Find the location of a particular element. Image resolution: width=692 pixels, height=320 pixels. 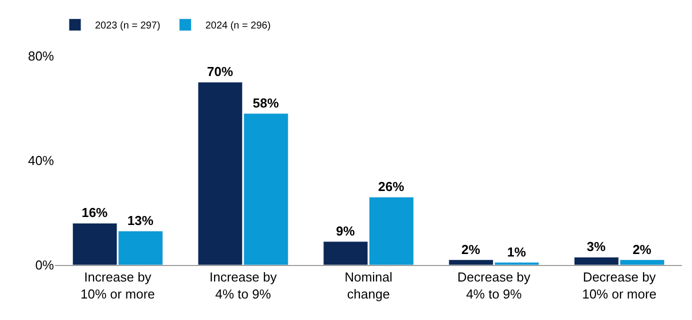

data-label: 3% is located at coordinates (596, 246).